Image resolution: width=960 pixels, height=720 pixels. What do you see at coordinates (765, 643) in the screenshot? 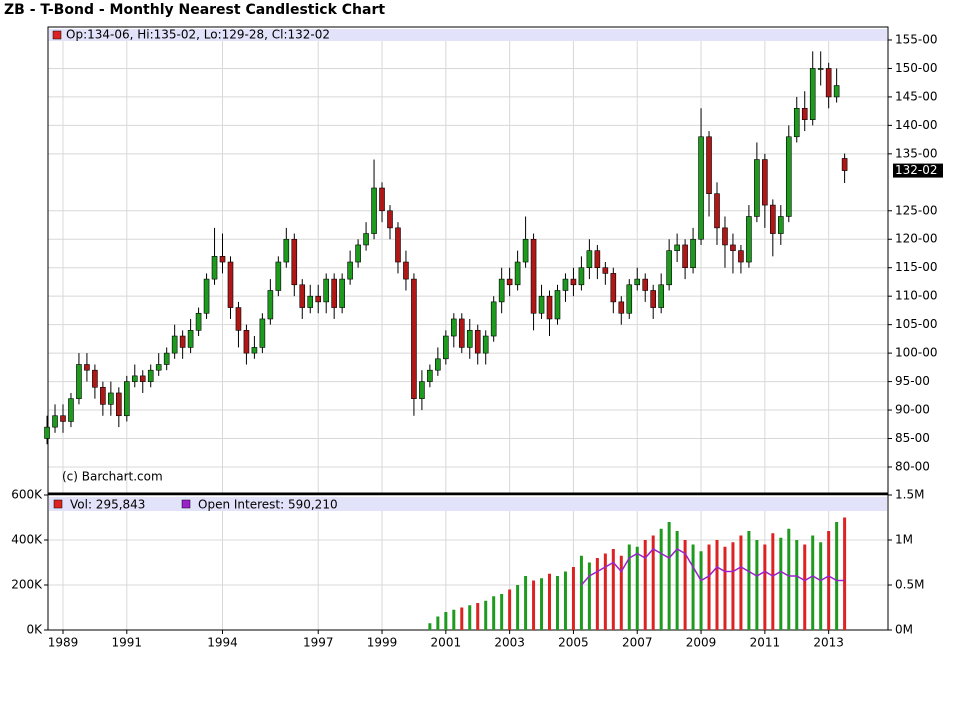
I see `x-tick-label: 2011` at bounding box center [765, 643].